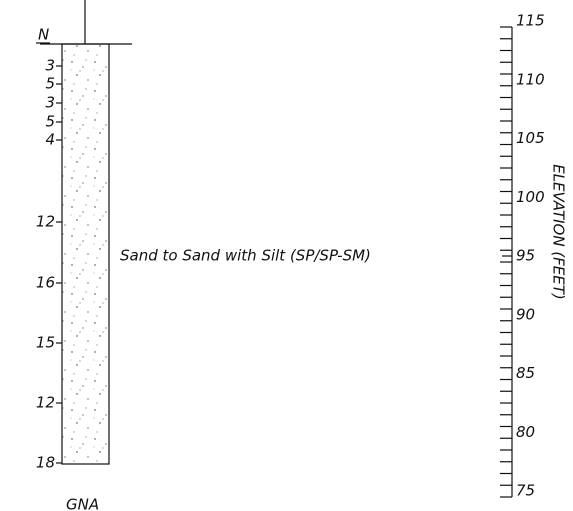 This screenshot has height=511, width=573. Describe the element at coordinates (559, 232) in the screenshot. I see `elevation-axis-label: ELEVATION (FEET)` at that location.